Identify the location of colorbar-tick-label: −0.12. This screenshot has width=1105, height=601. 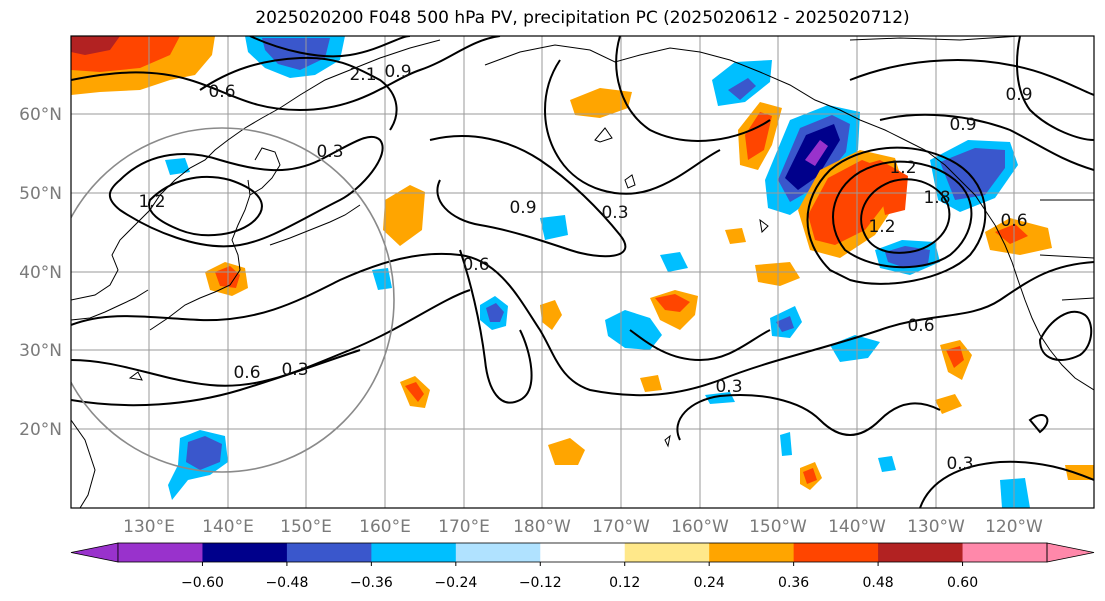
(540, 583).